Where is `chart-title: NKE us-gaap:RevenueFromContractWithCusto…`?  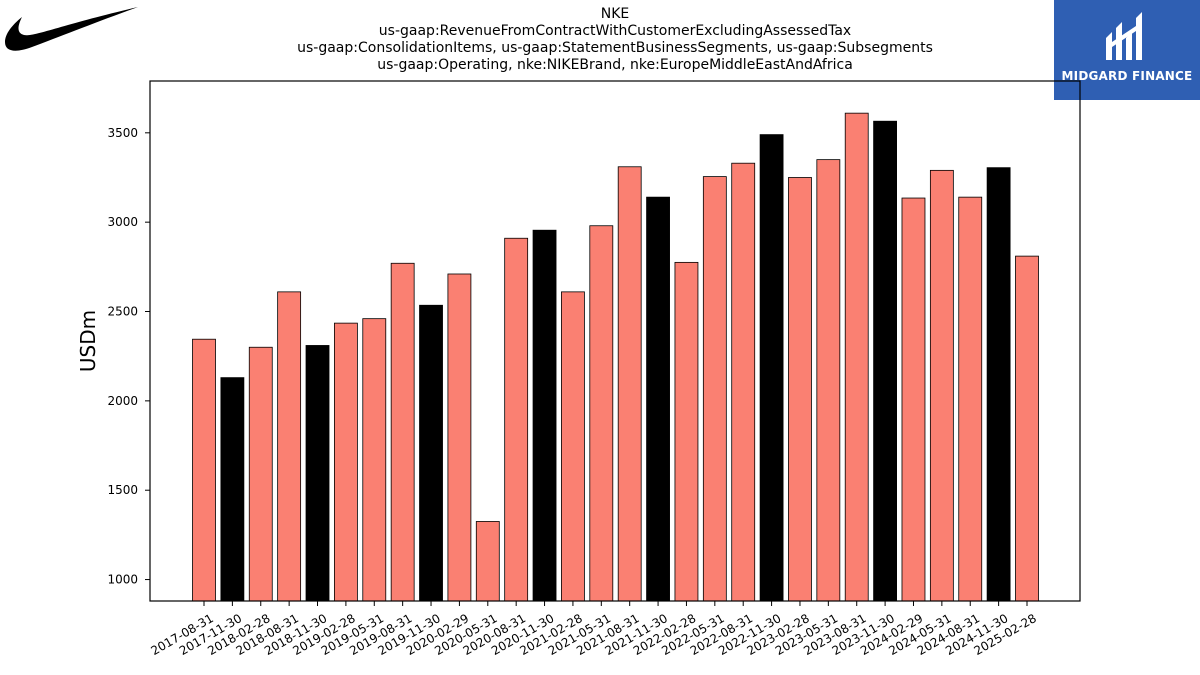
chart-title: NKE us-gaap:RevenueFromContractWithCusto… is located at coordinates (615, 40).